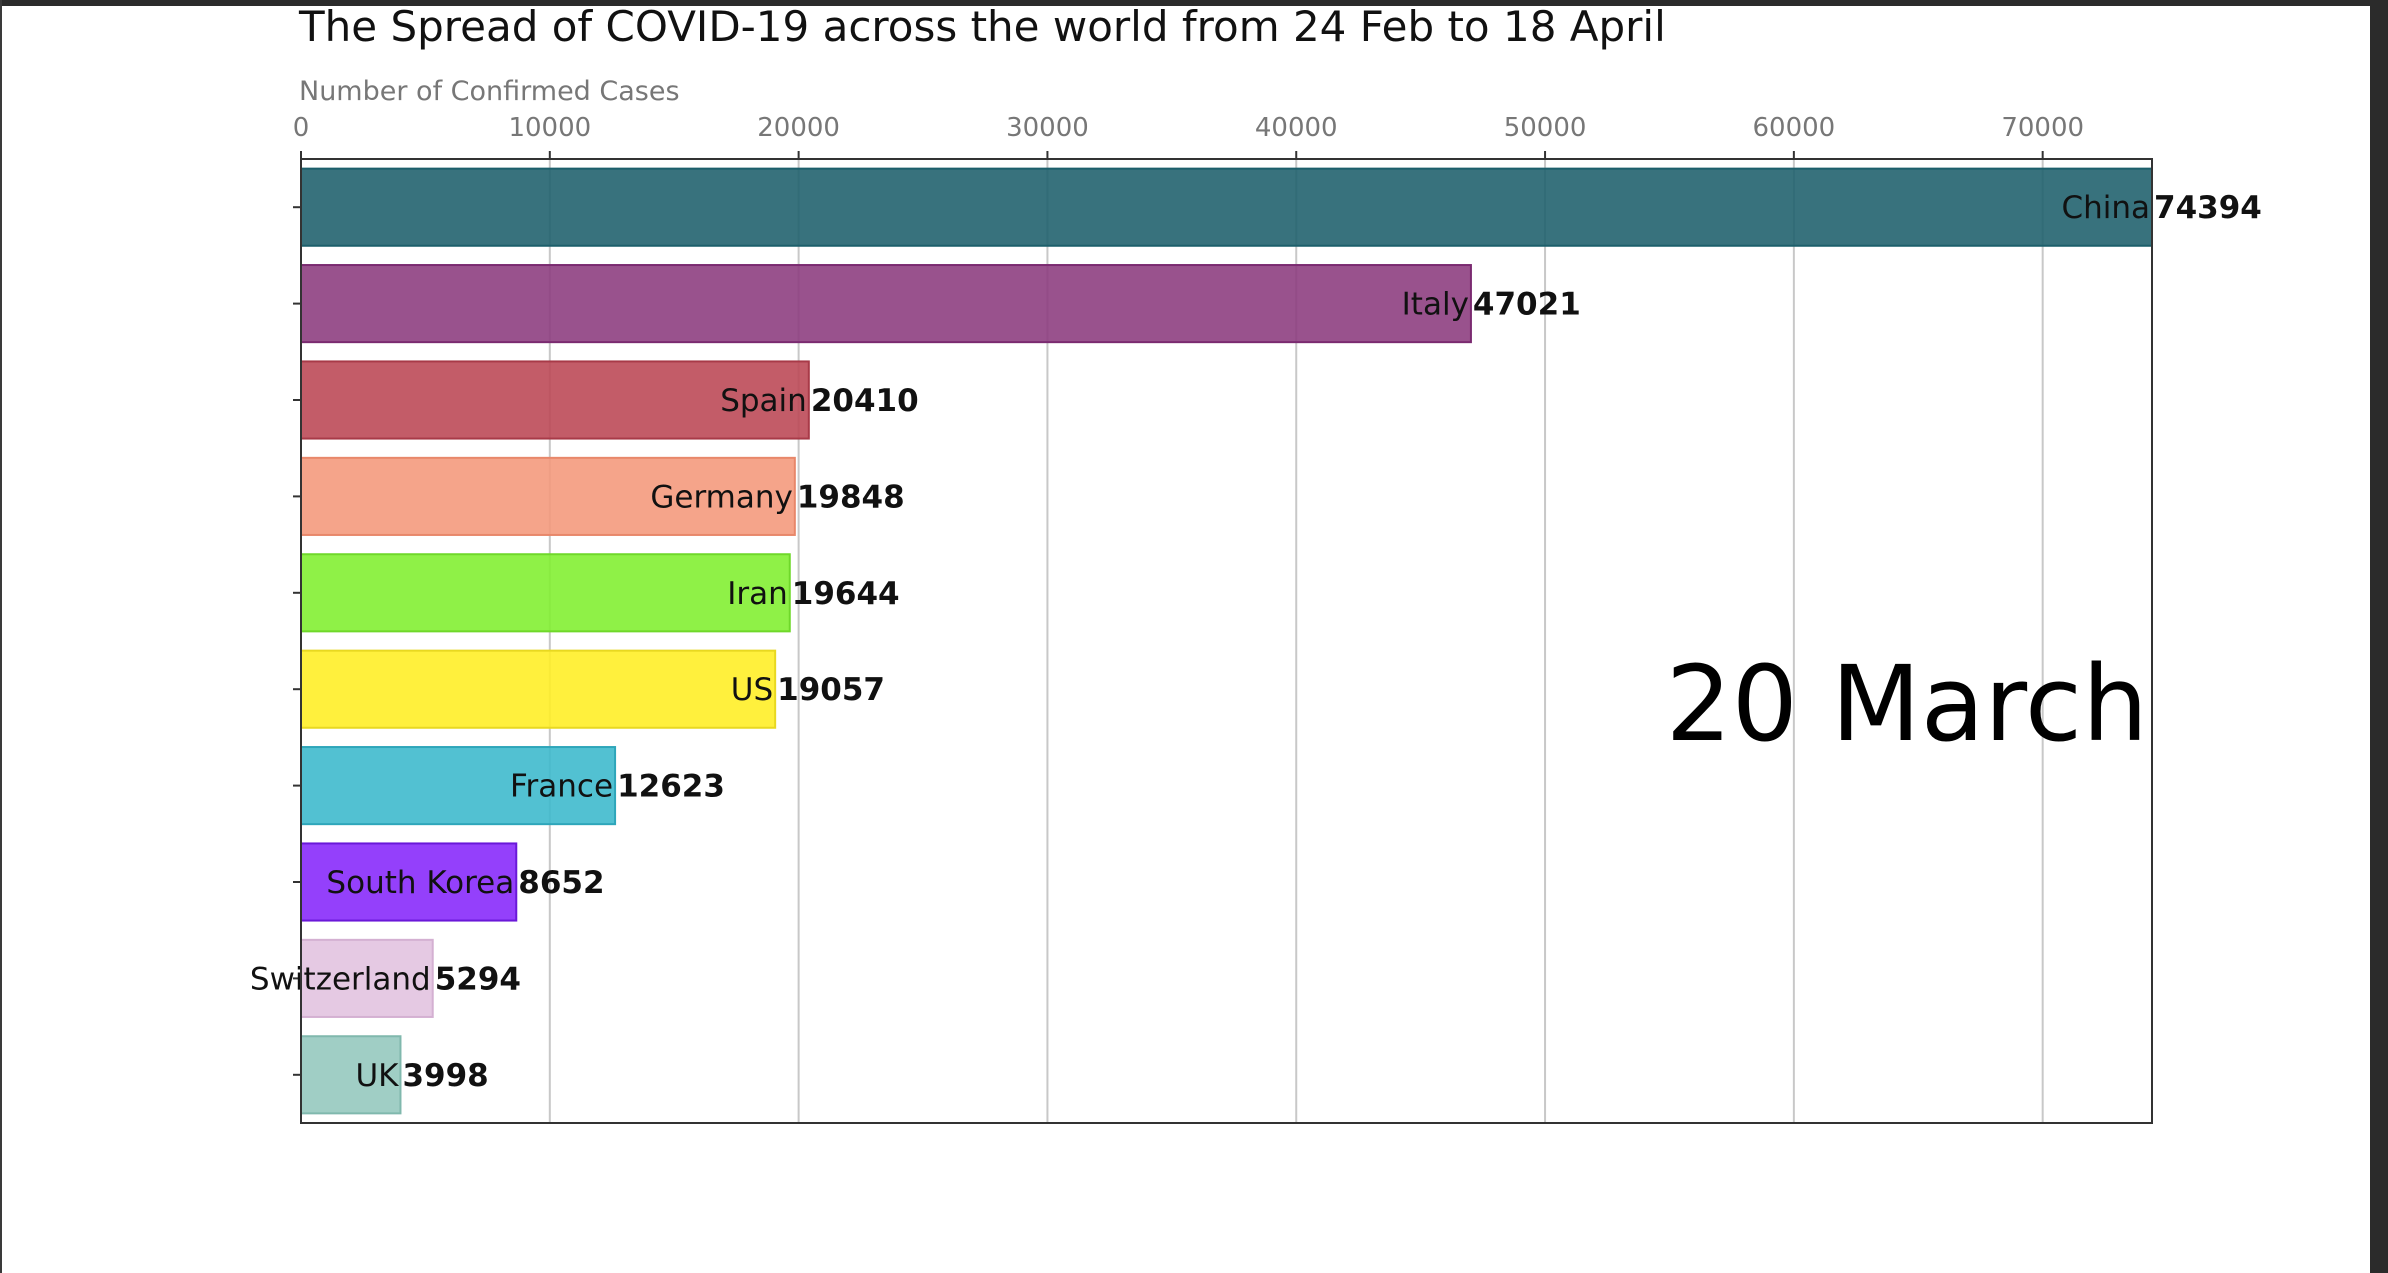 This screenshot has height=1273, width=2388. Describe the element at coordinates (1194, 3) in the screenshot. I see `window-top-border` at that location.